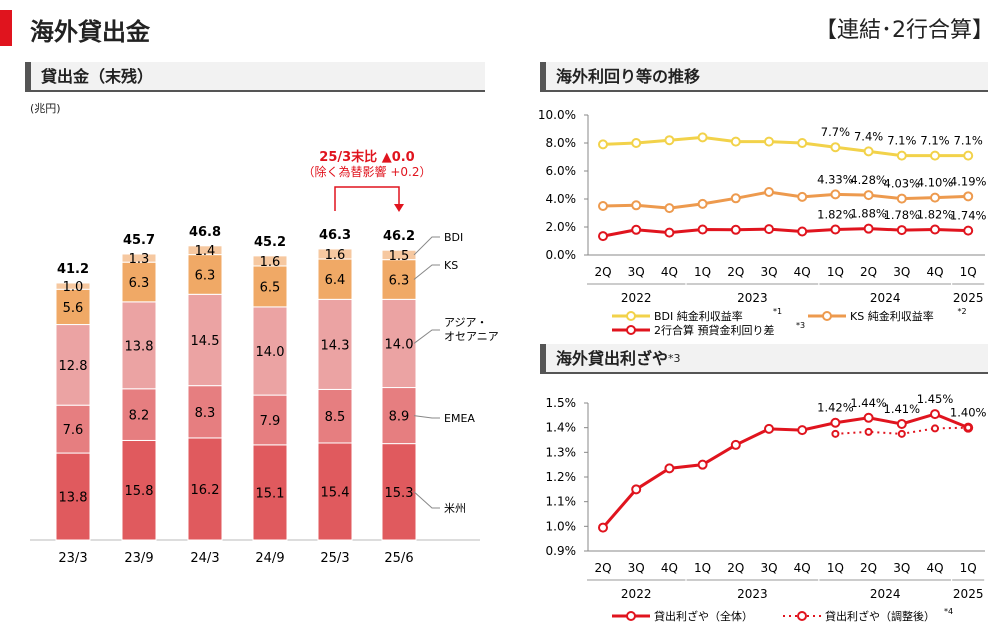  Describe the element at coordinates (561, 502) in the screenshot. I see `y-tick-label: 1.1%` at that location.